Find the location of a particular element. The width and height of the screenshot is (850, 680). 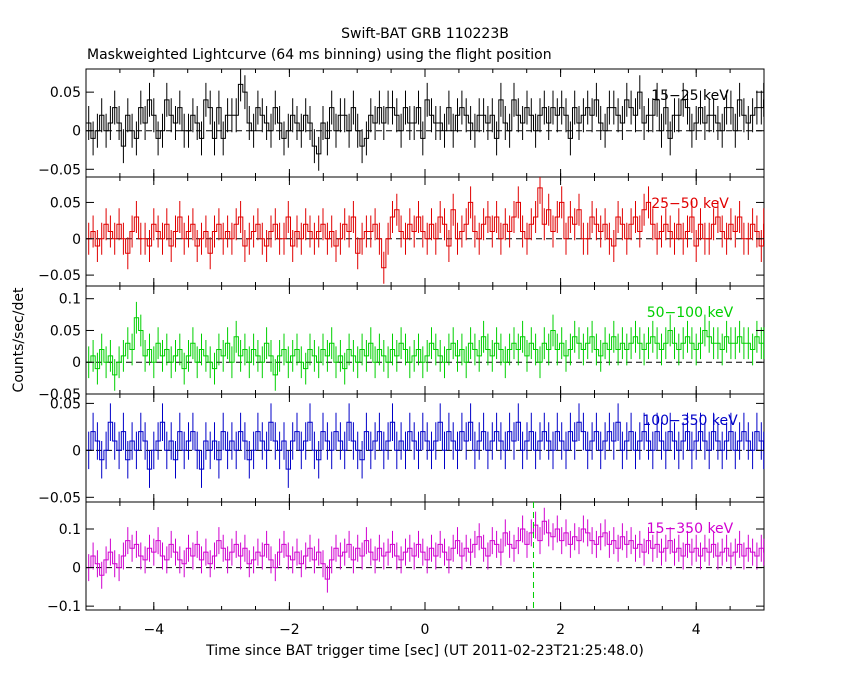

panel-5: −0.1 0 0.1 15−350 keV is located at coordinates (406, 558).